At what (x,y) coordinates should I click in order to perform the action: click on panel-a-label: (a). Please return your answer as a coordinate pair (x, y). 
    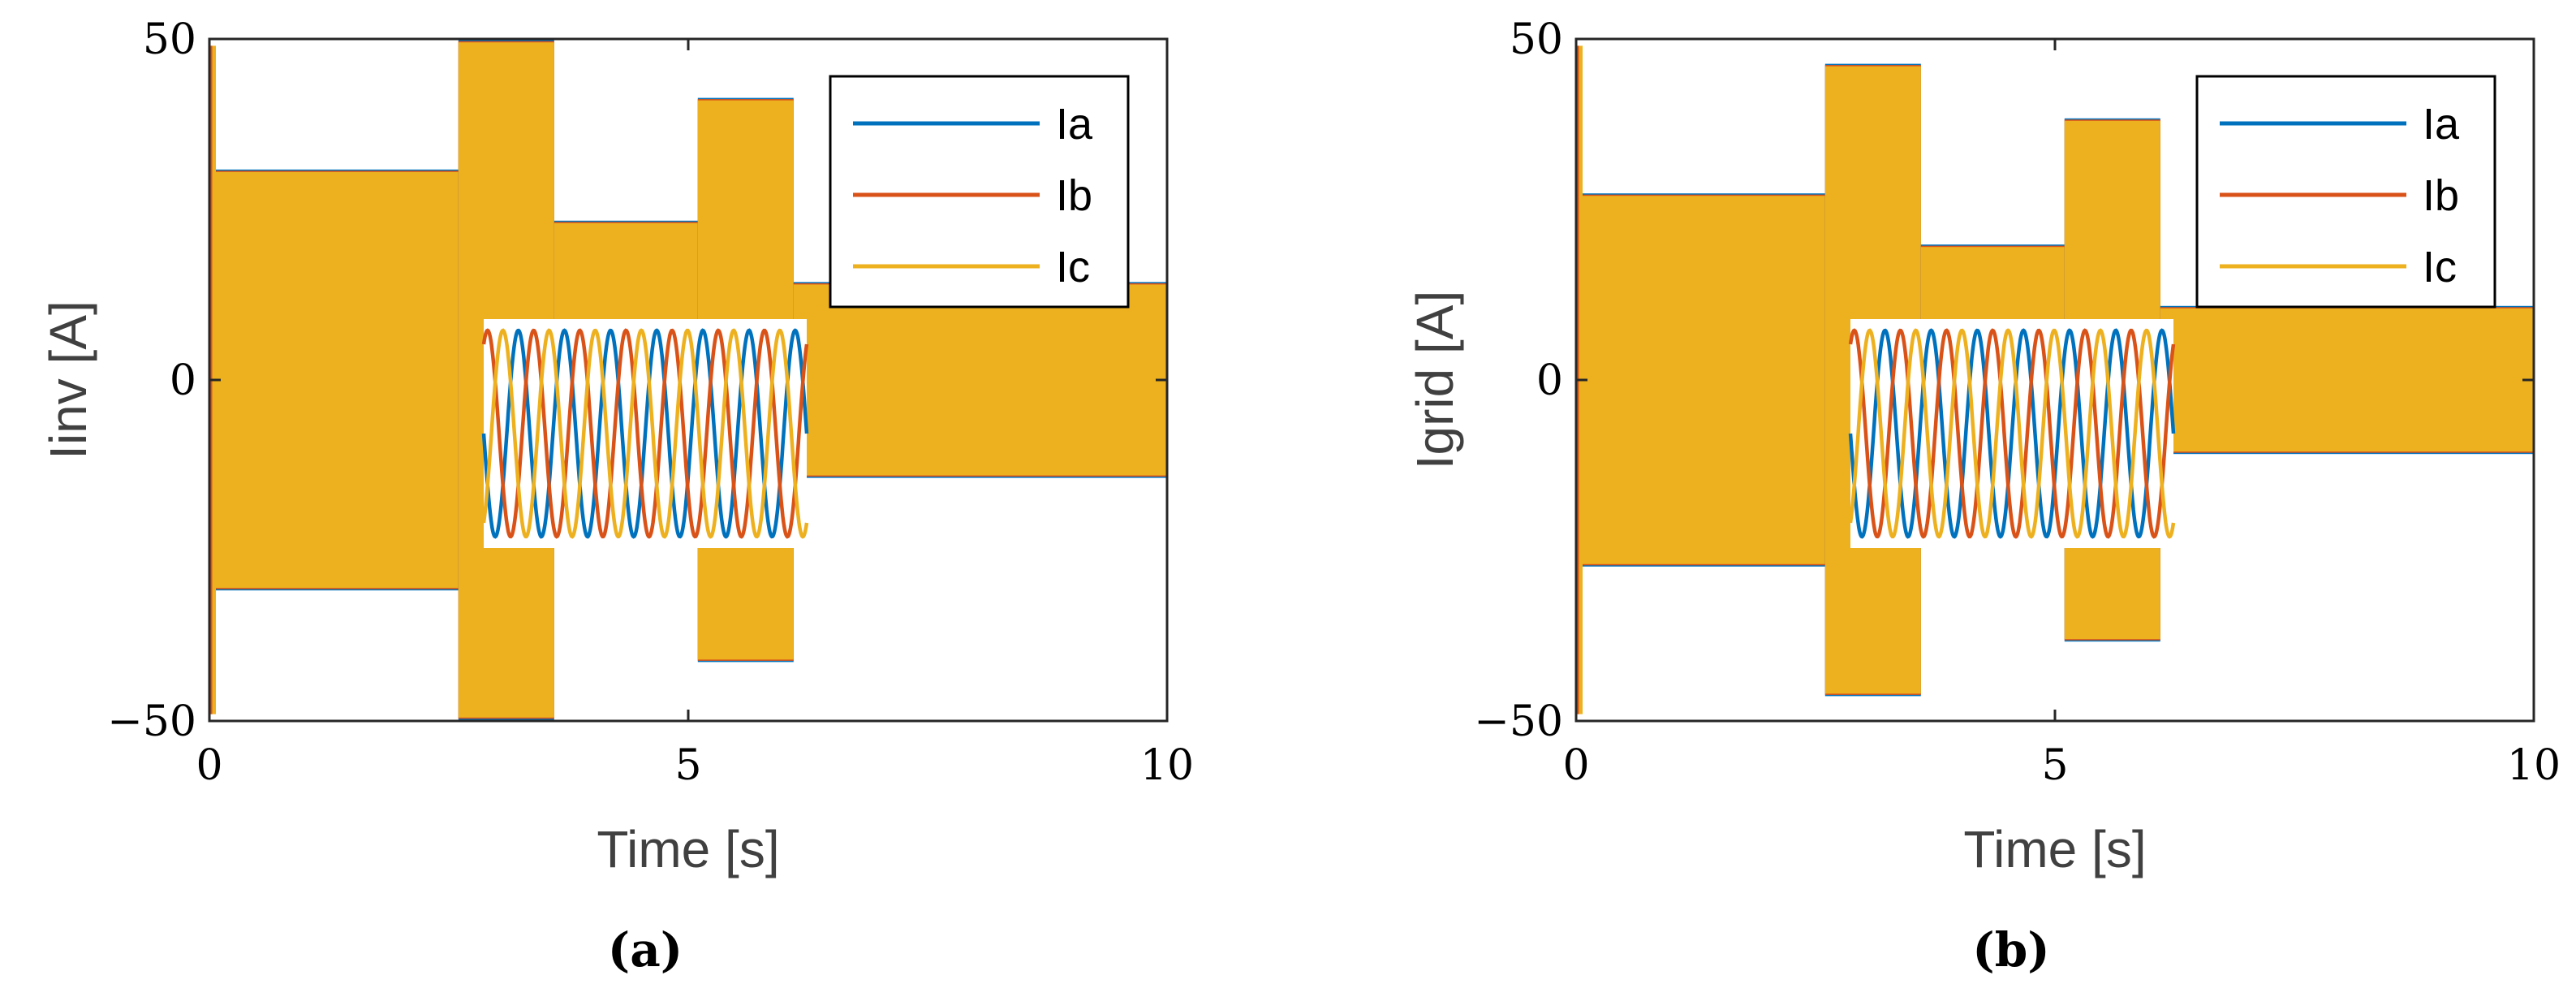
    Looking at the image, I should click on (646, 950).